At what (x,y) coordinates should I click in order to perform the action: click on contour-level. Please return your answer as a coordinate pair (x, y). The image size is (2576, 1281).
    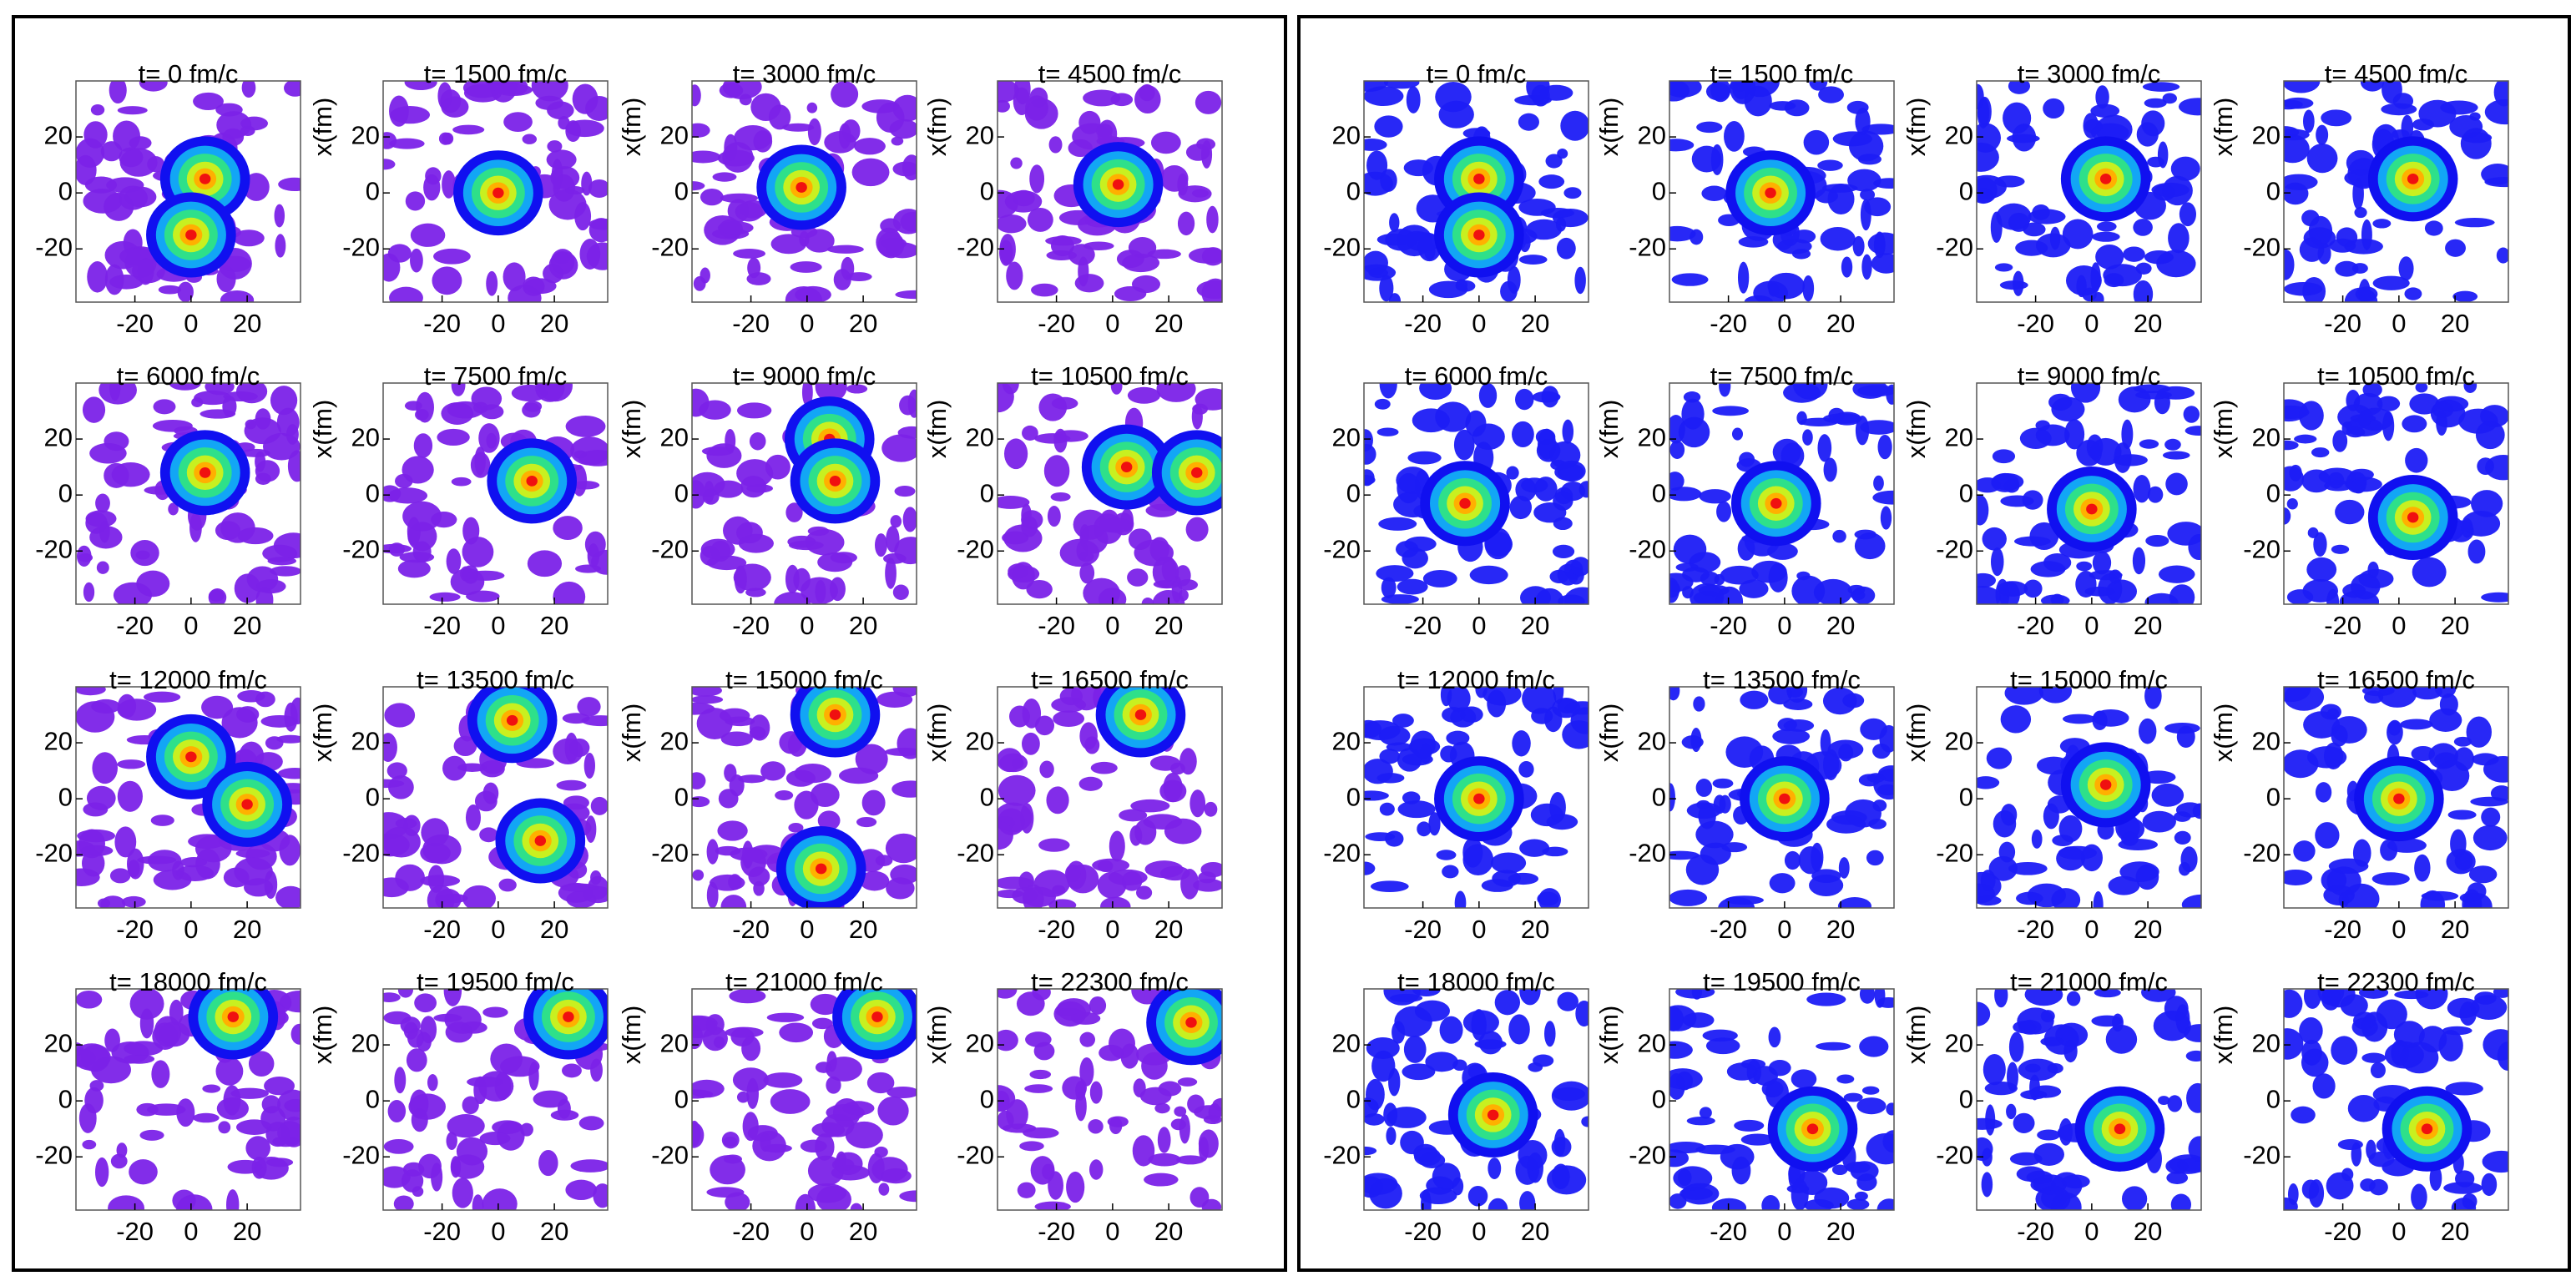
    Looking at the image, I should click on (191, 757).